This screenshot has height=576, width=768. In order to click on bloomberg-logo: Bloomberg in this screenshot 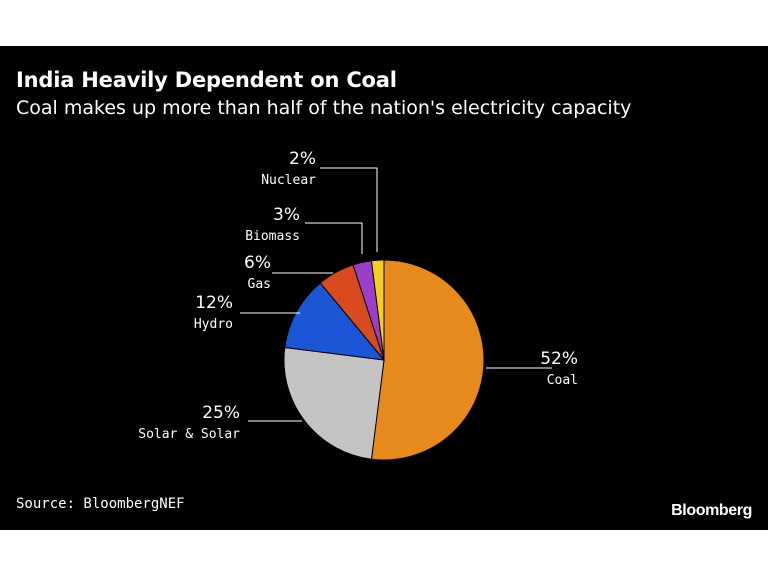, I will do `click(711, 510)`.